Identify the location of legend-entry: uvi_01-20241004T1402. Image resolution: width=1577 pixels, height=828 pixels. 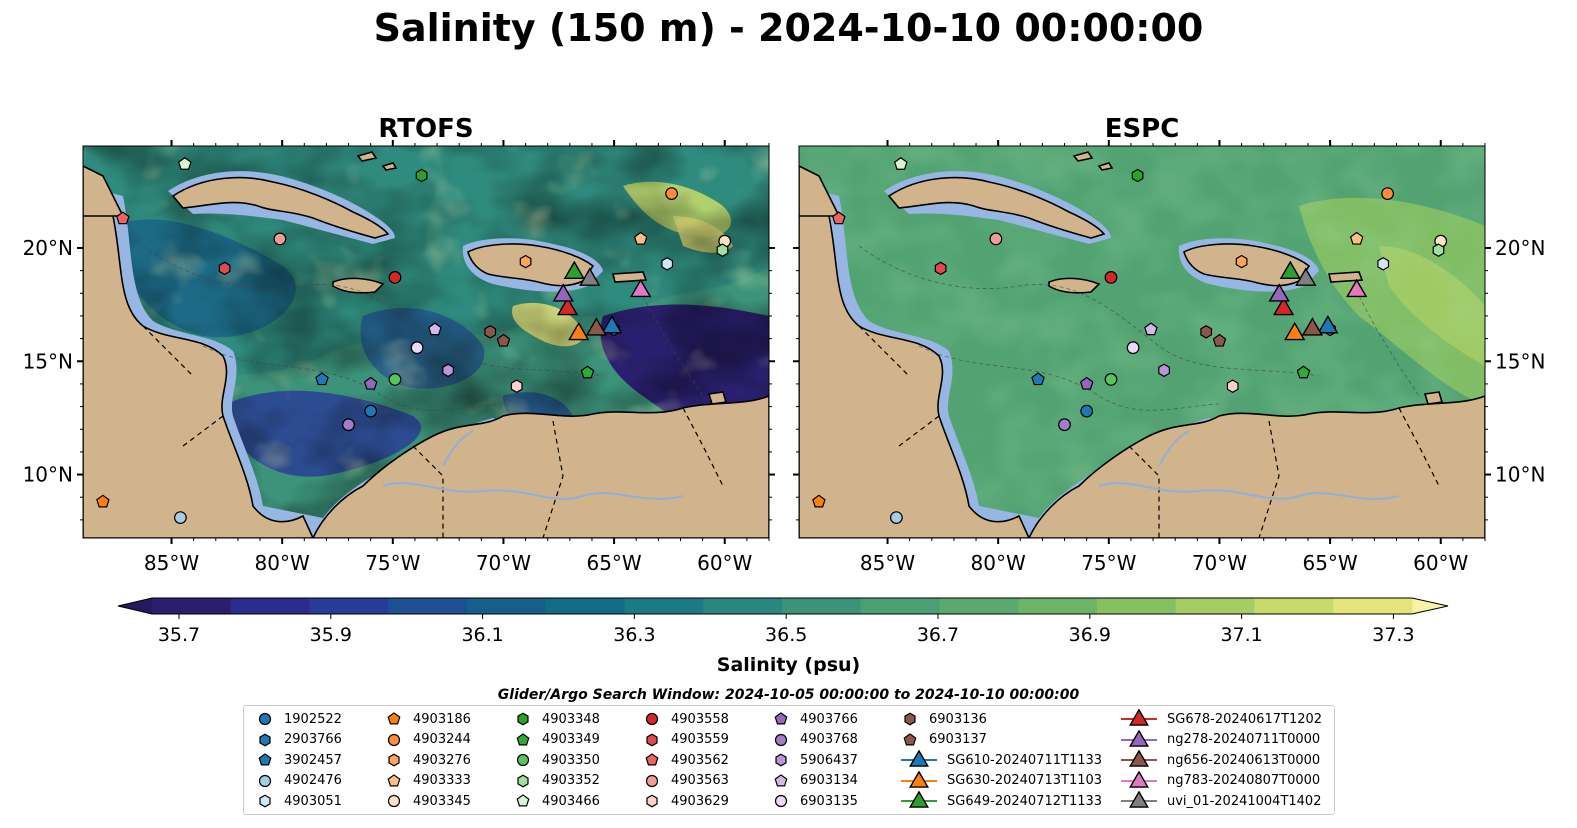
(1220, 801).